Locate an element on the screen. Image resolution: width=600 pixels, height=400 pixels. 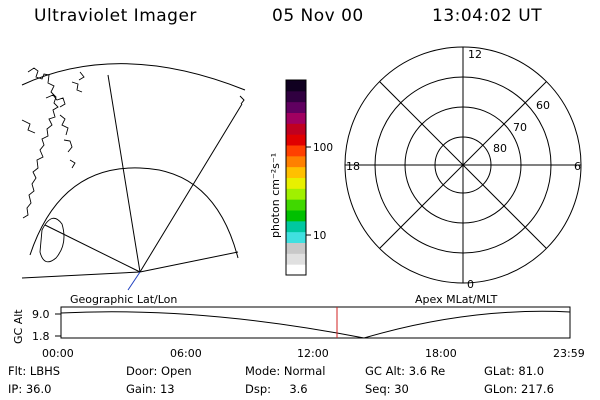
mlat-label-60: 60 is located at coordinates (543, 105).